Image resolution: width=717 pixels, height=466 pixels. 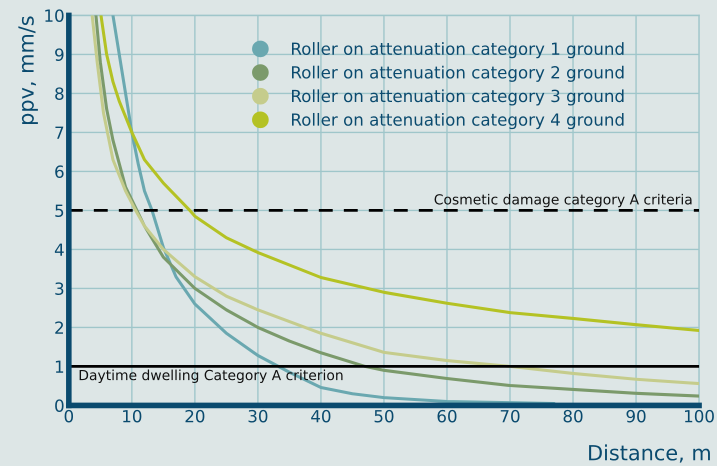 What do you see at coordinates (59, 250) in the screenshot?
I see `y-tick-label: 4` at bounding box center [59, 250].